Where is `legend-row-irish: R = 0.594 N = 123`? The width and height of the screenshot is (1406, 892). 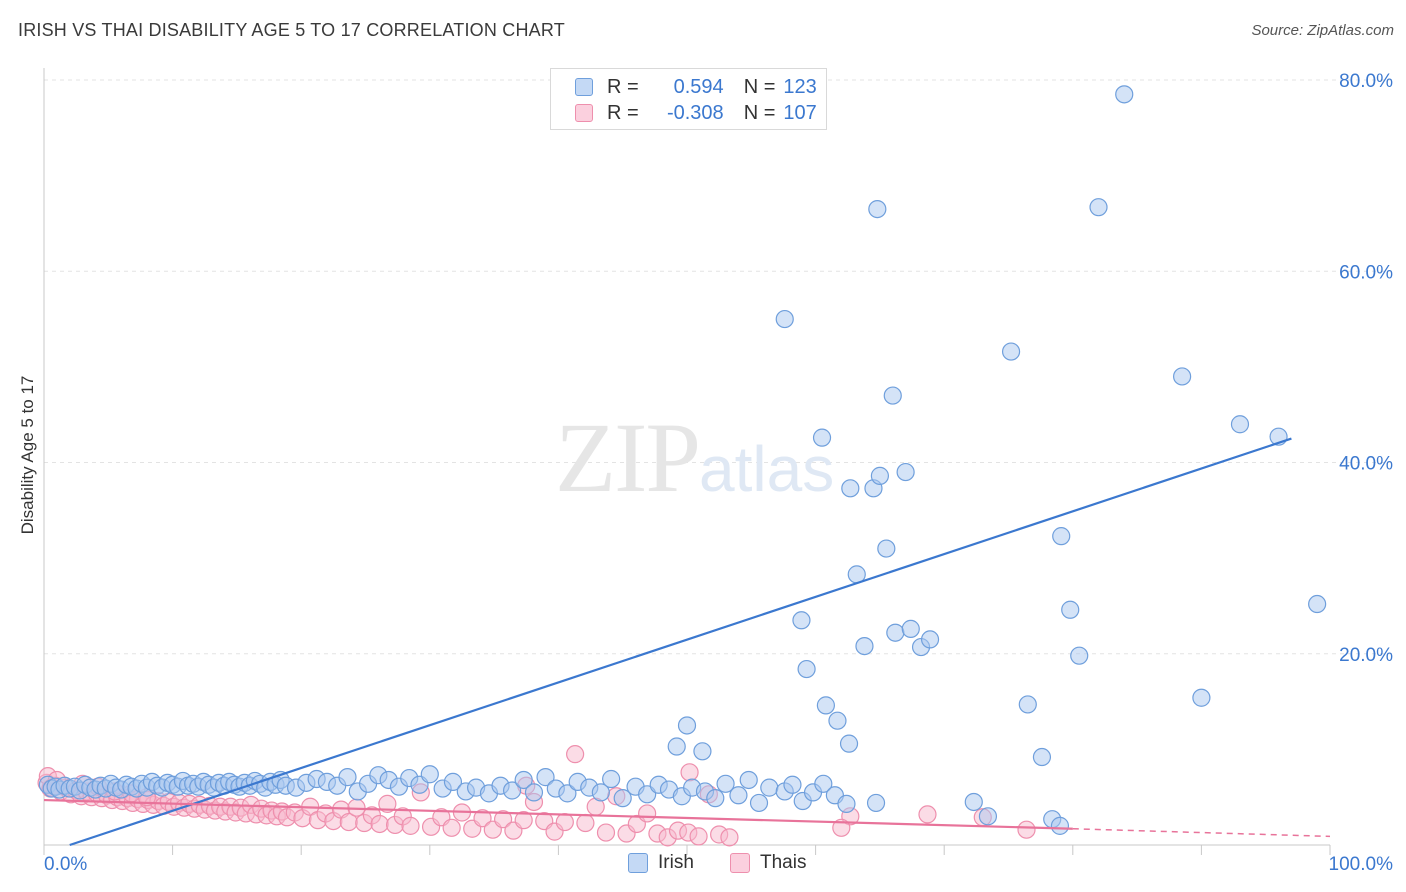
legend-row-irish: R = 0.594 N = 123 is located at coordinates (696, 87).